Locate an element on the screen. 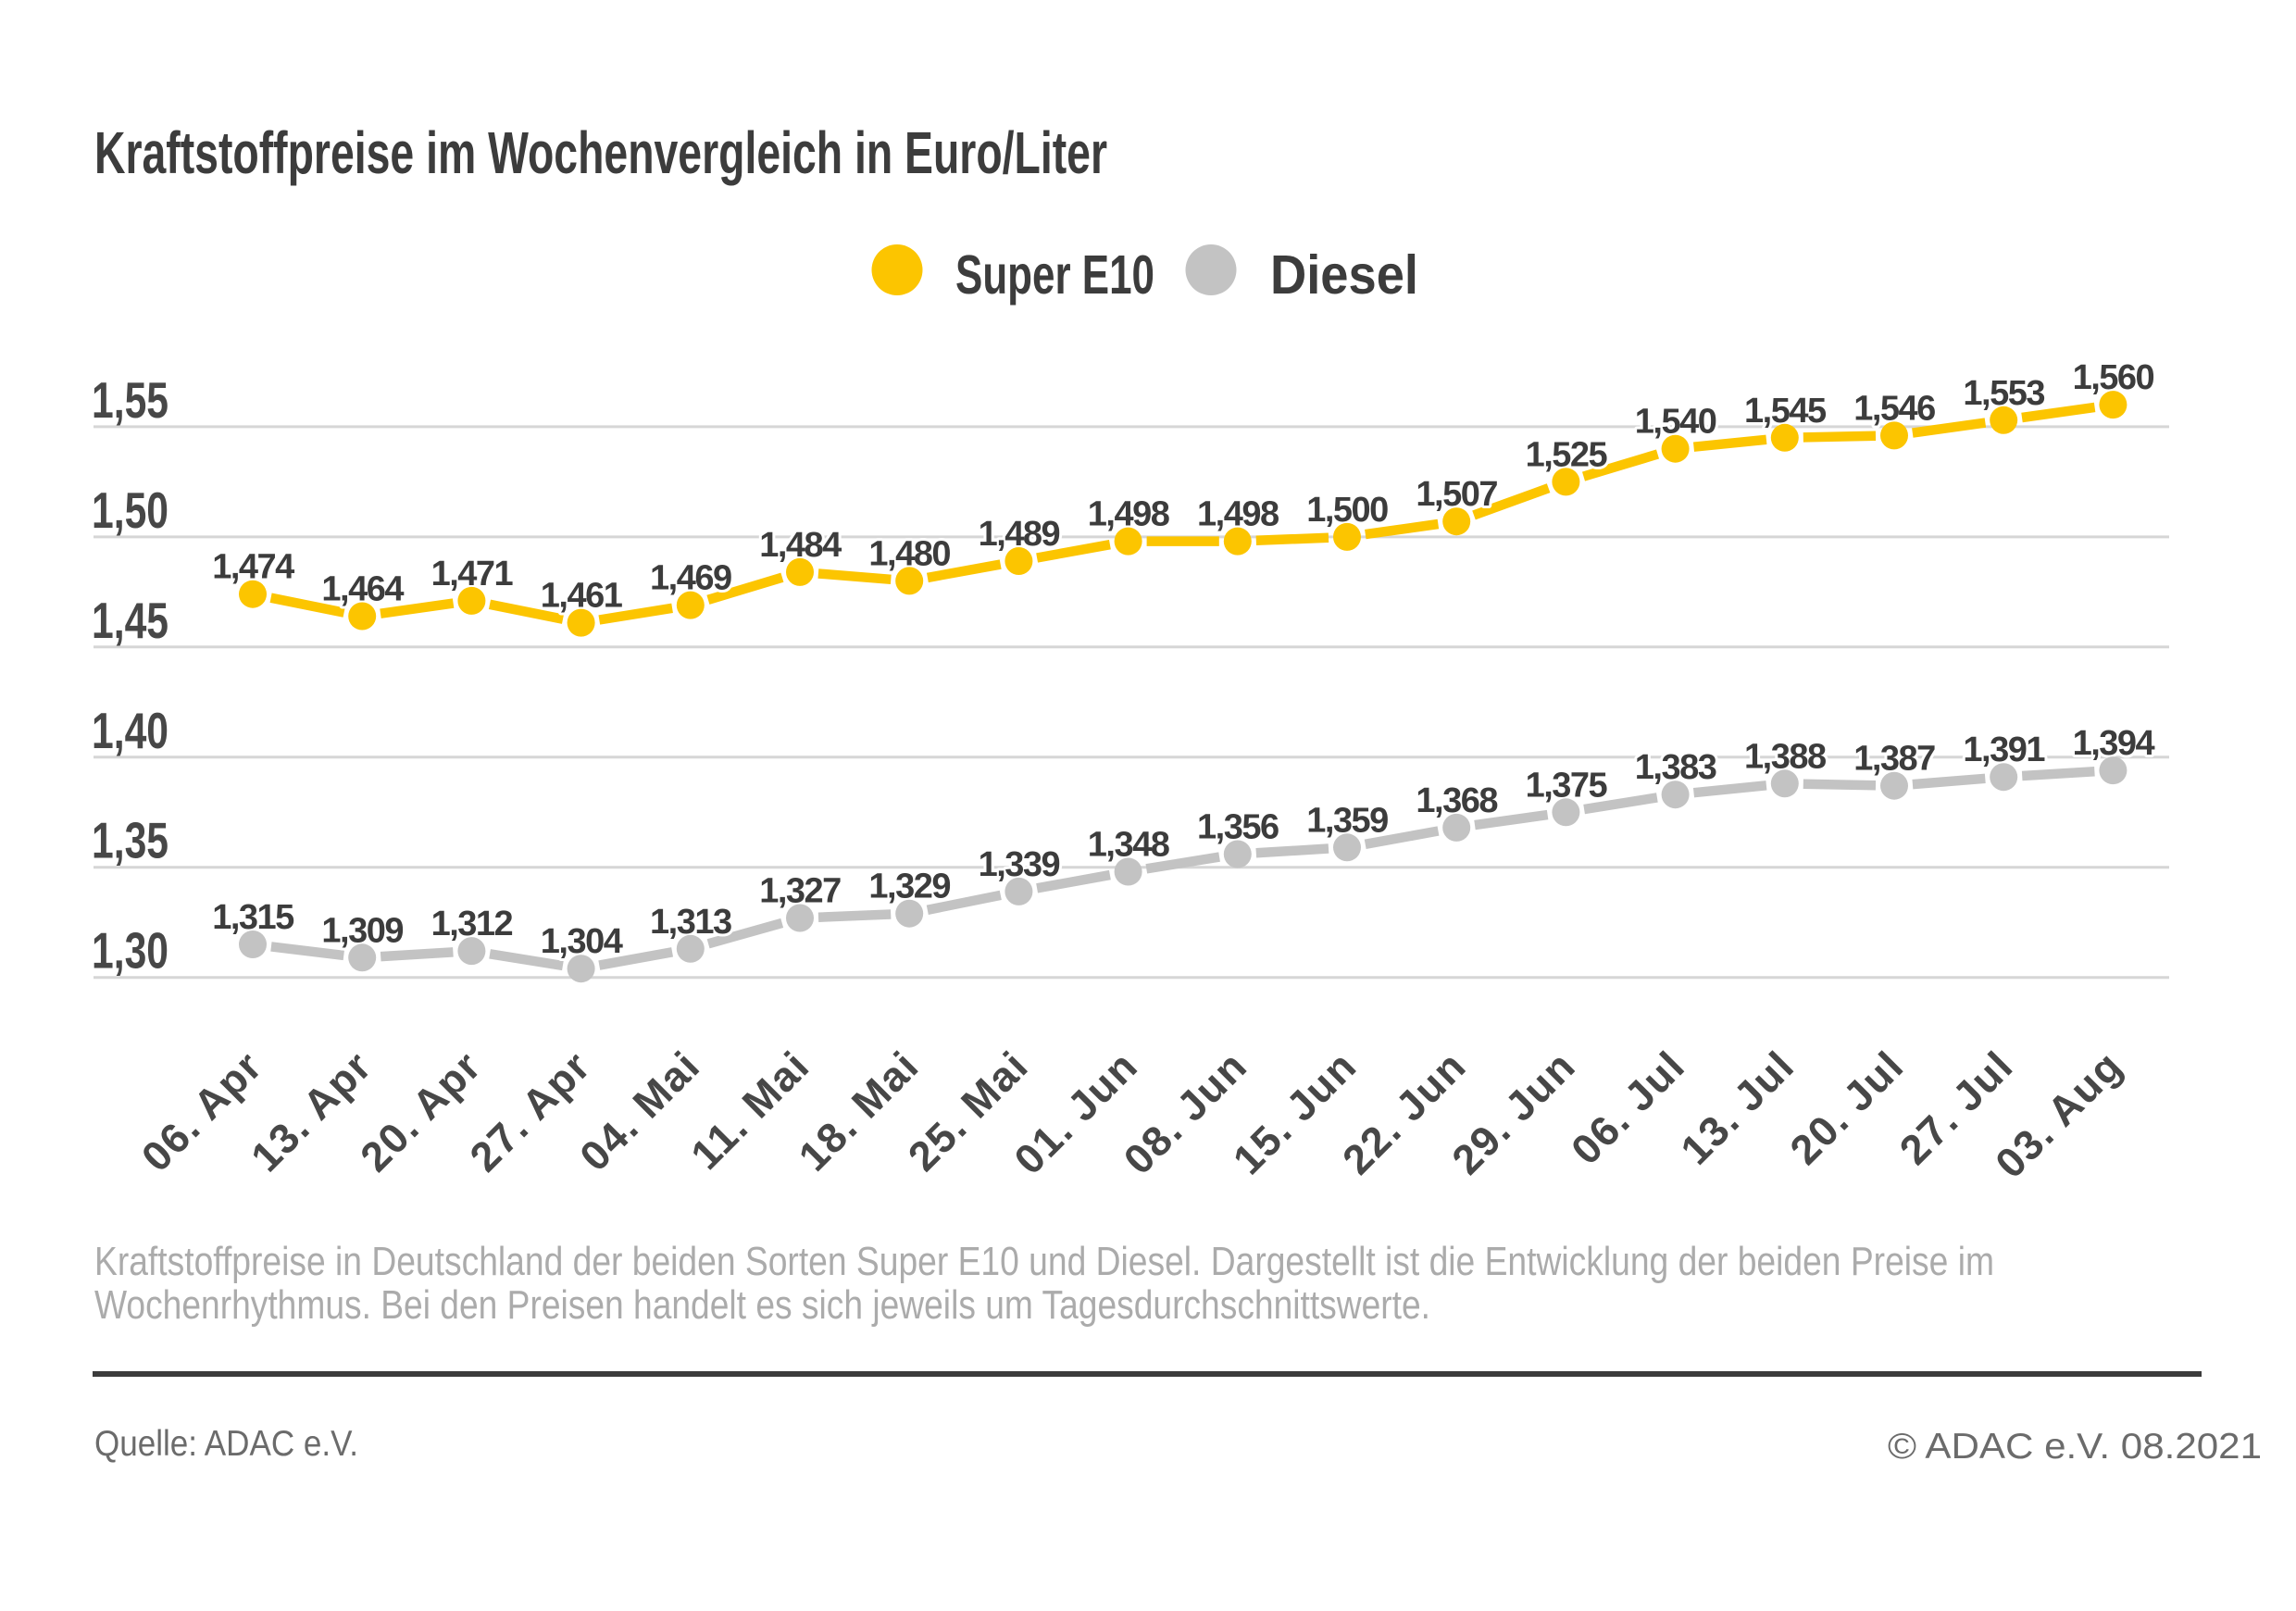 The height and width of the screenshot is (1611, 2296). svg-text: 1,507 is located at coordinates (1456, 494).